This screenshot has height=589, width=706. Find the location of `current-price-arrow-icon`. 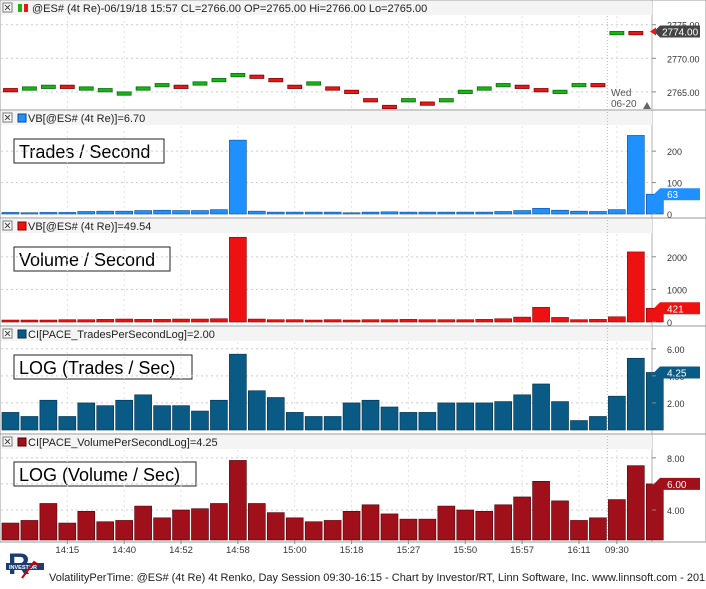

current-price-arrow-icon is located at coordinates (653, 31).